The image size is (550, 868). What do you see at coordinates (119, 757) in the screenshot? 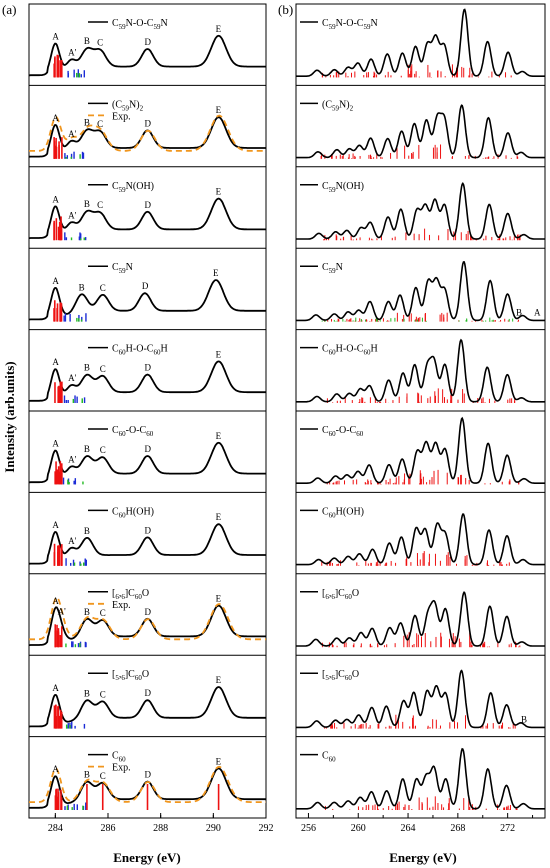
I see `spectrum-label: C60` at bounding box center [119, 757].